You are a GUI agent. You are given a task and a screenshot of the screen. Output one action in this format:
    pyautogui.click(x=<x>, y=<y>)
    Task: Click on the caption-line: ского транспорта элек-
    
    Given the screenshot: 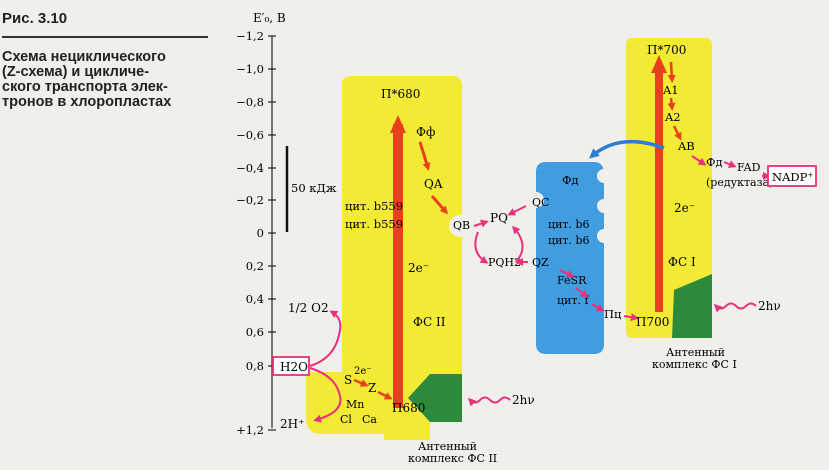 What is the action you would take?
    pyautogui.click(x=85, y=87)
    